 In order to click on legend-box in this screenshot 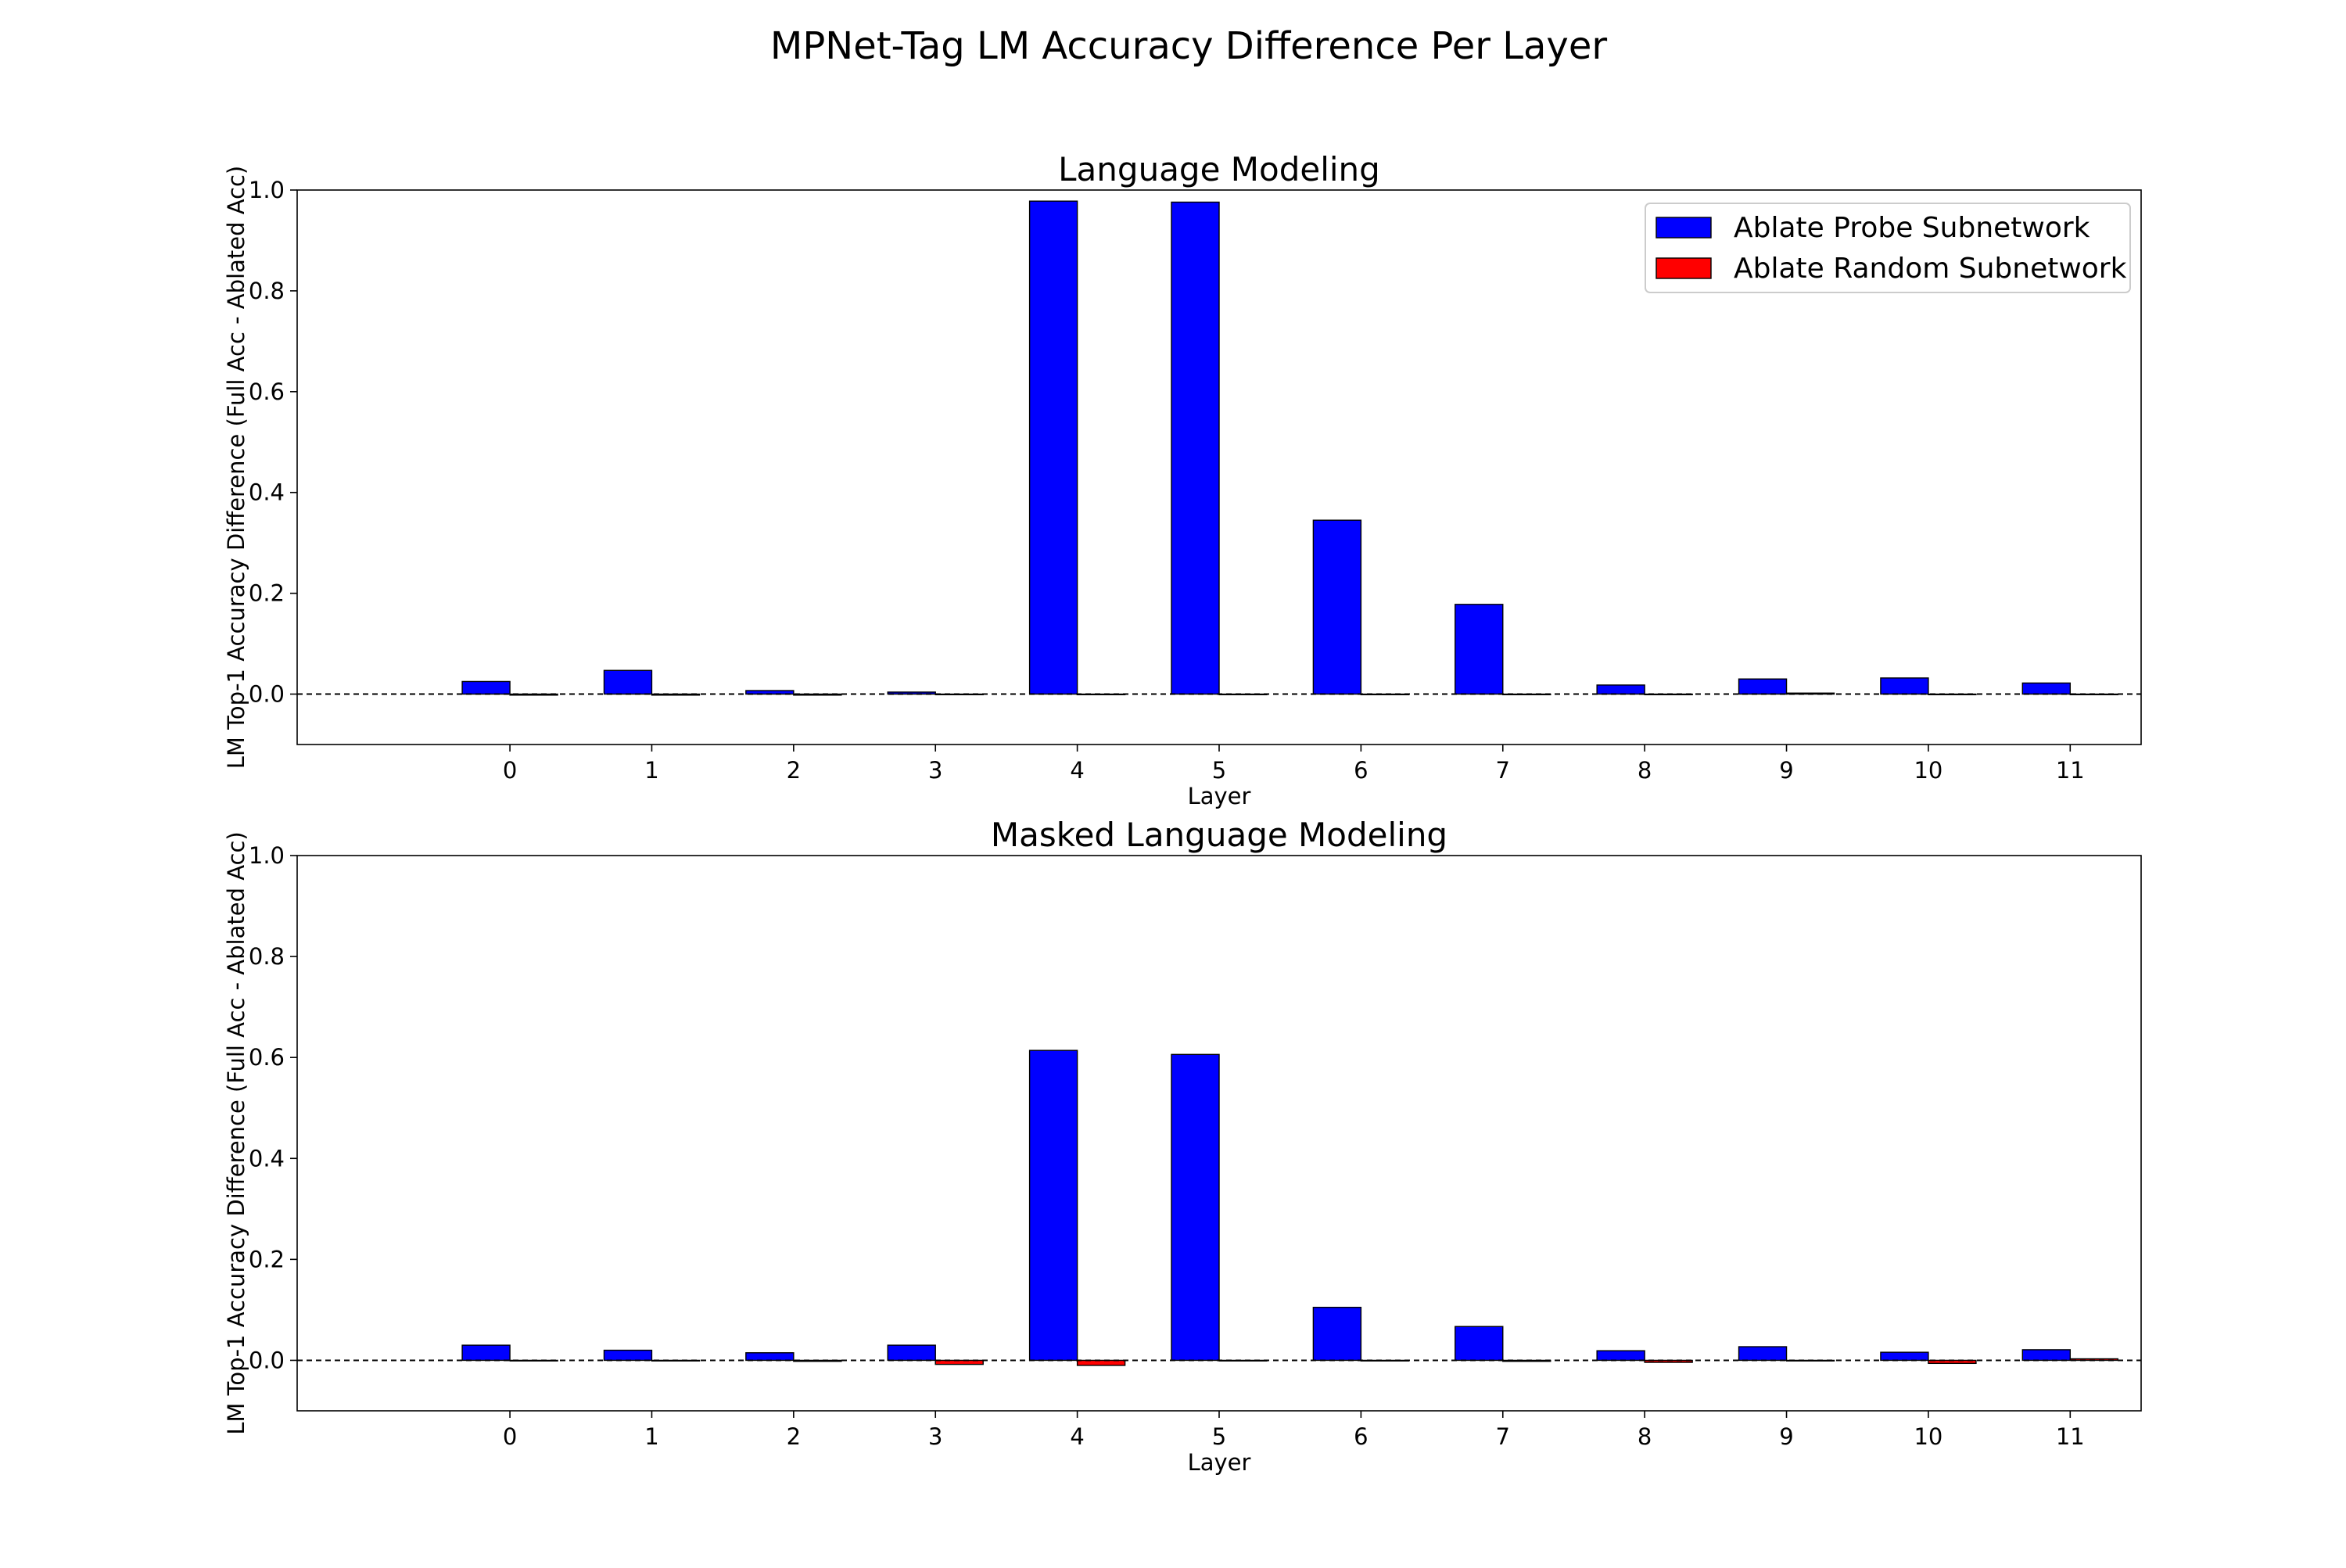, I will do `click(1888, 248)`.